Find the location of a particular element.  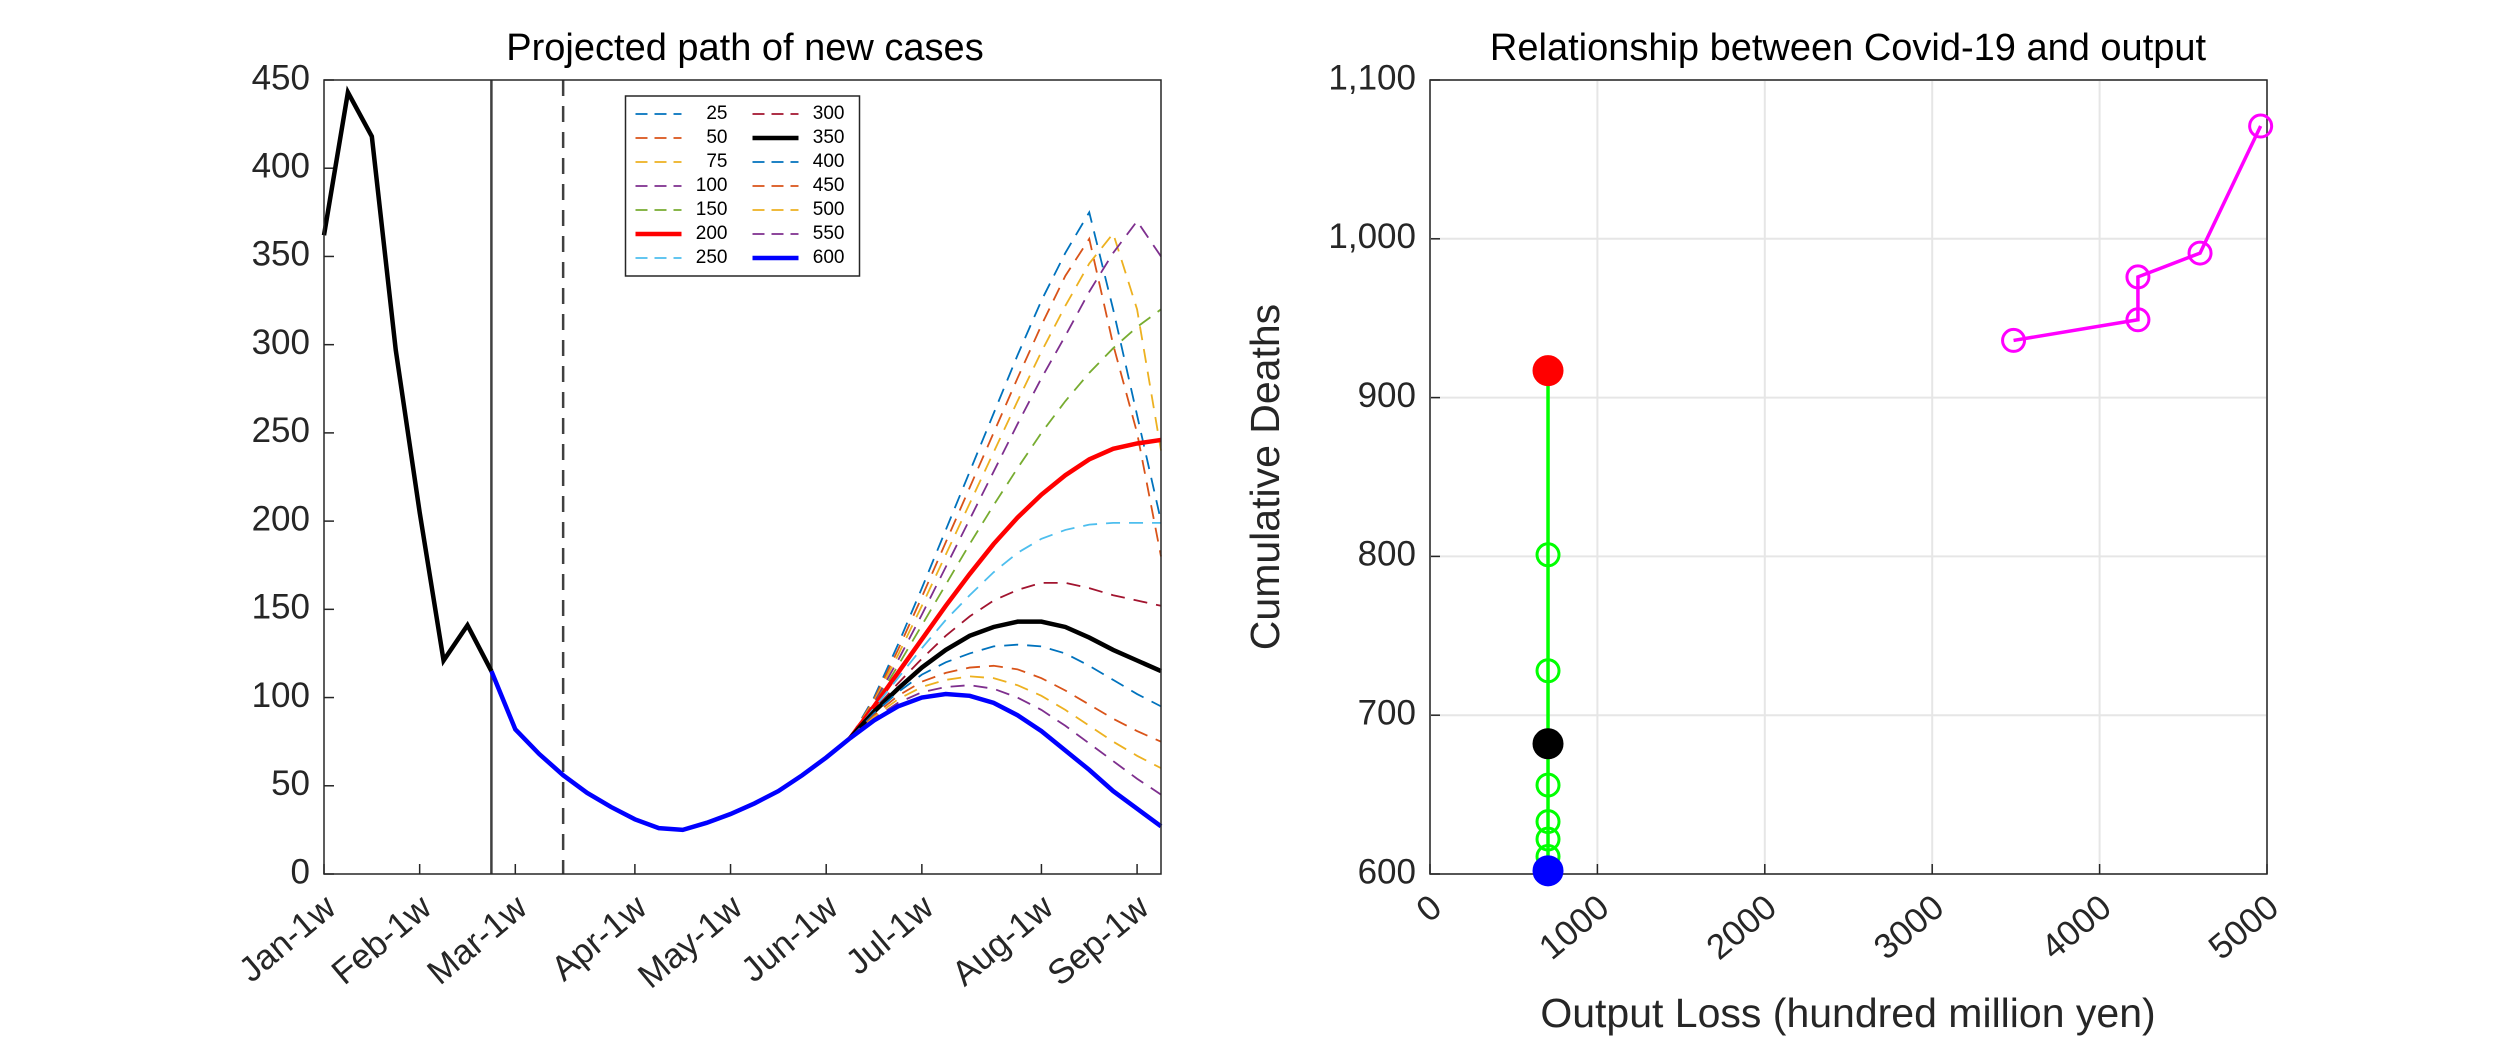

x-tick-label: Feb-1w is located at coordinates (381, 939).